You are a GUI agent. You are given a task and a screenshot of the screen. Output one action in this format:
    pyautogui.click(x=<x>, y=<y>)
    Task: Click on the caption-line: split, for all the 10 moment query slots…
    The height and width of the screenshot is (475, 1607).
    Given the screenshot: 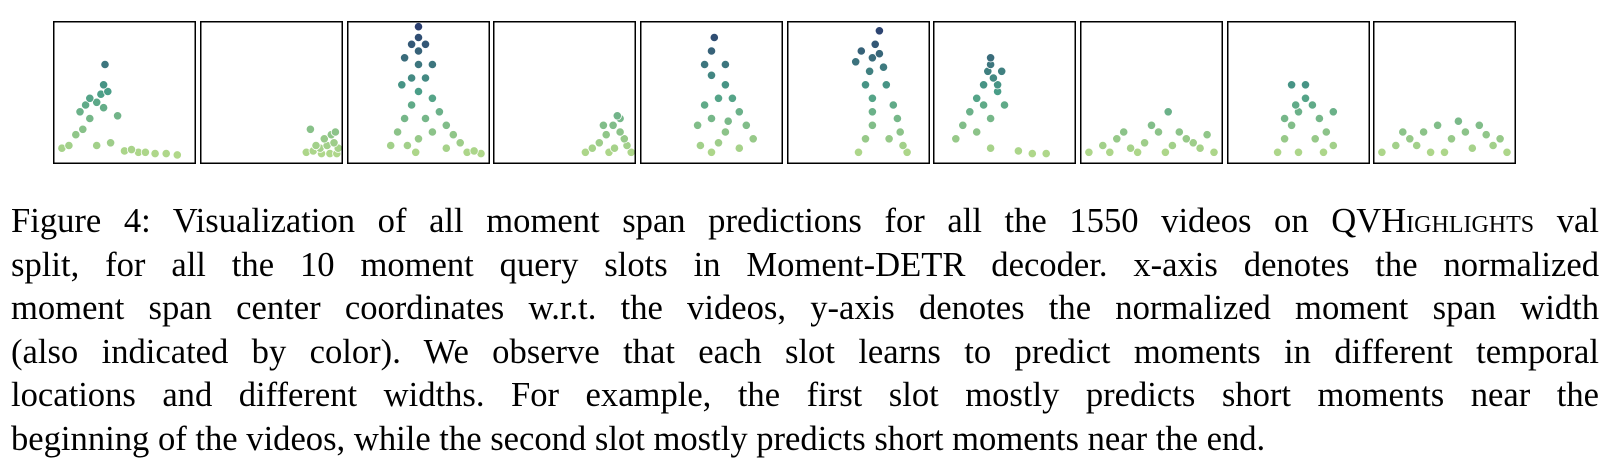 What is the action you would take?
    pyautogui.click(x=805, y=264)
    